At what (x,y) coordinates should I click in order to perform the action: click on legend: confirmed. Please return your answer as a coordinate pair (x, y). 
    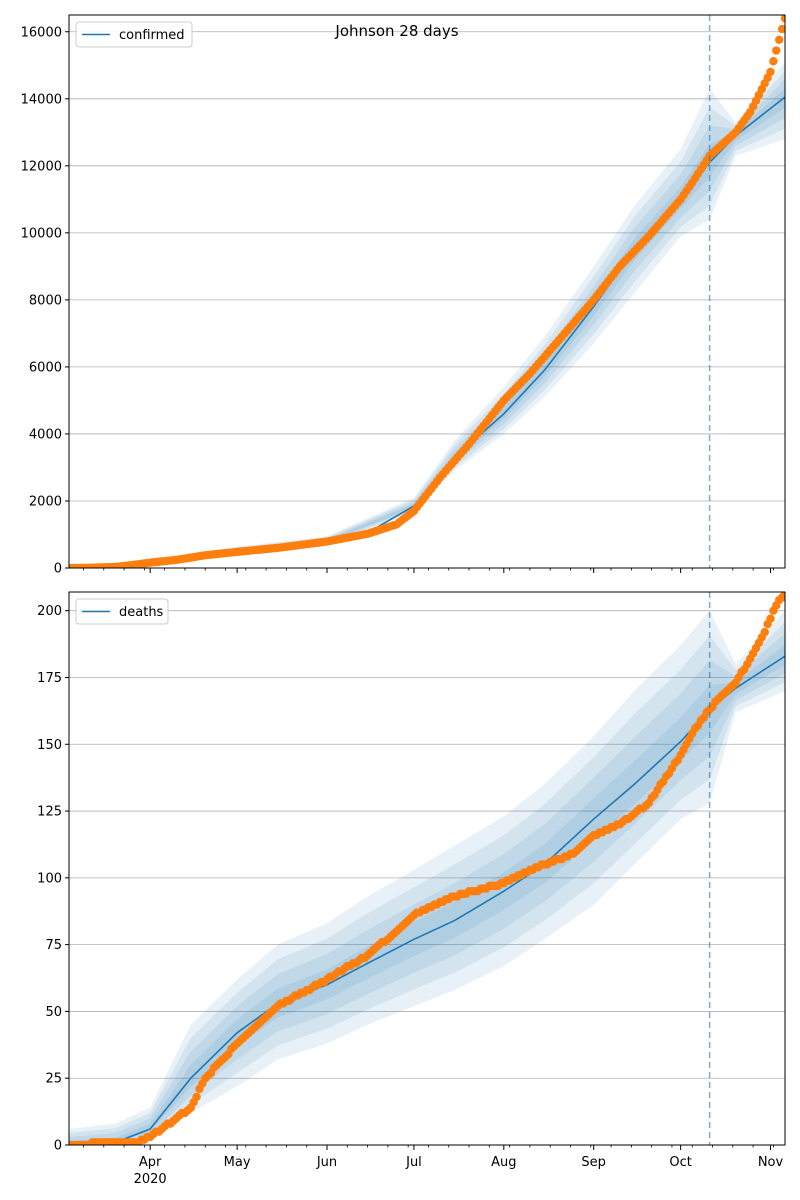
    Looking at the image, I should click on (134, 34).